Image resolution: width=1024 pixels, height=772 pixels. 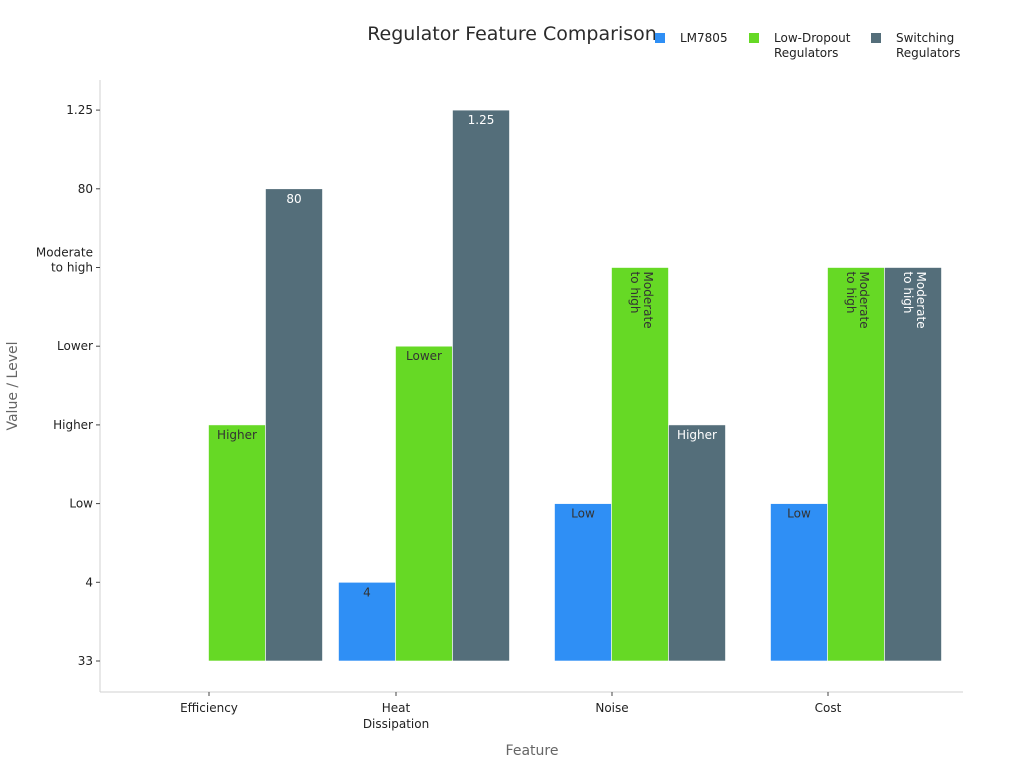 What do you see at coordinates (89, 582) in the screenshot?
I see `y-tick-label: 4` at bounding box center [89, 582].